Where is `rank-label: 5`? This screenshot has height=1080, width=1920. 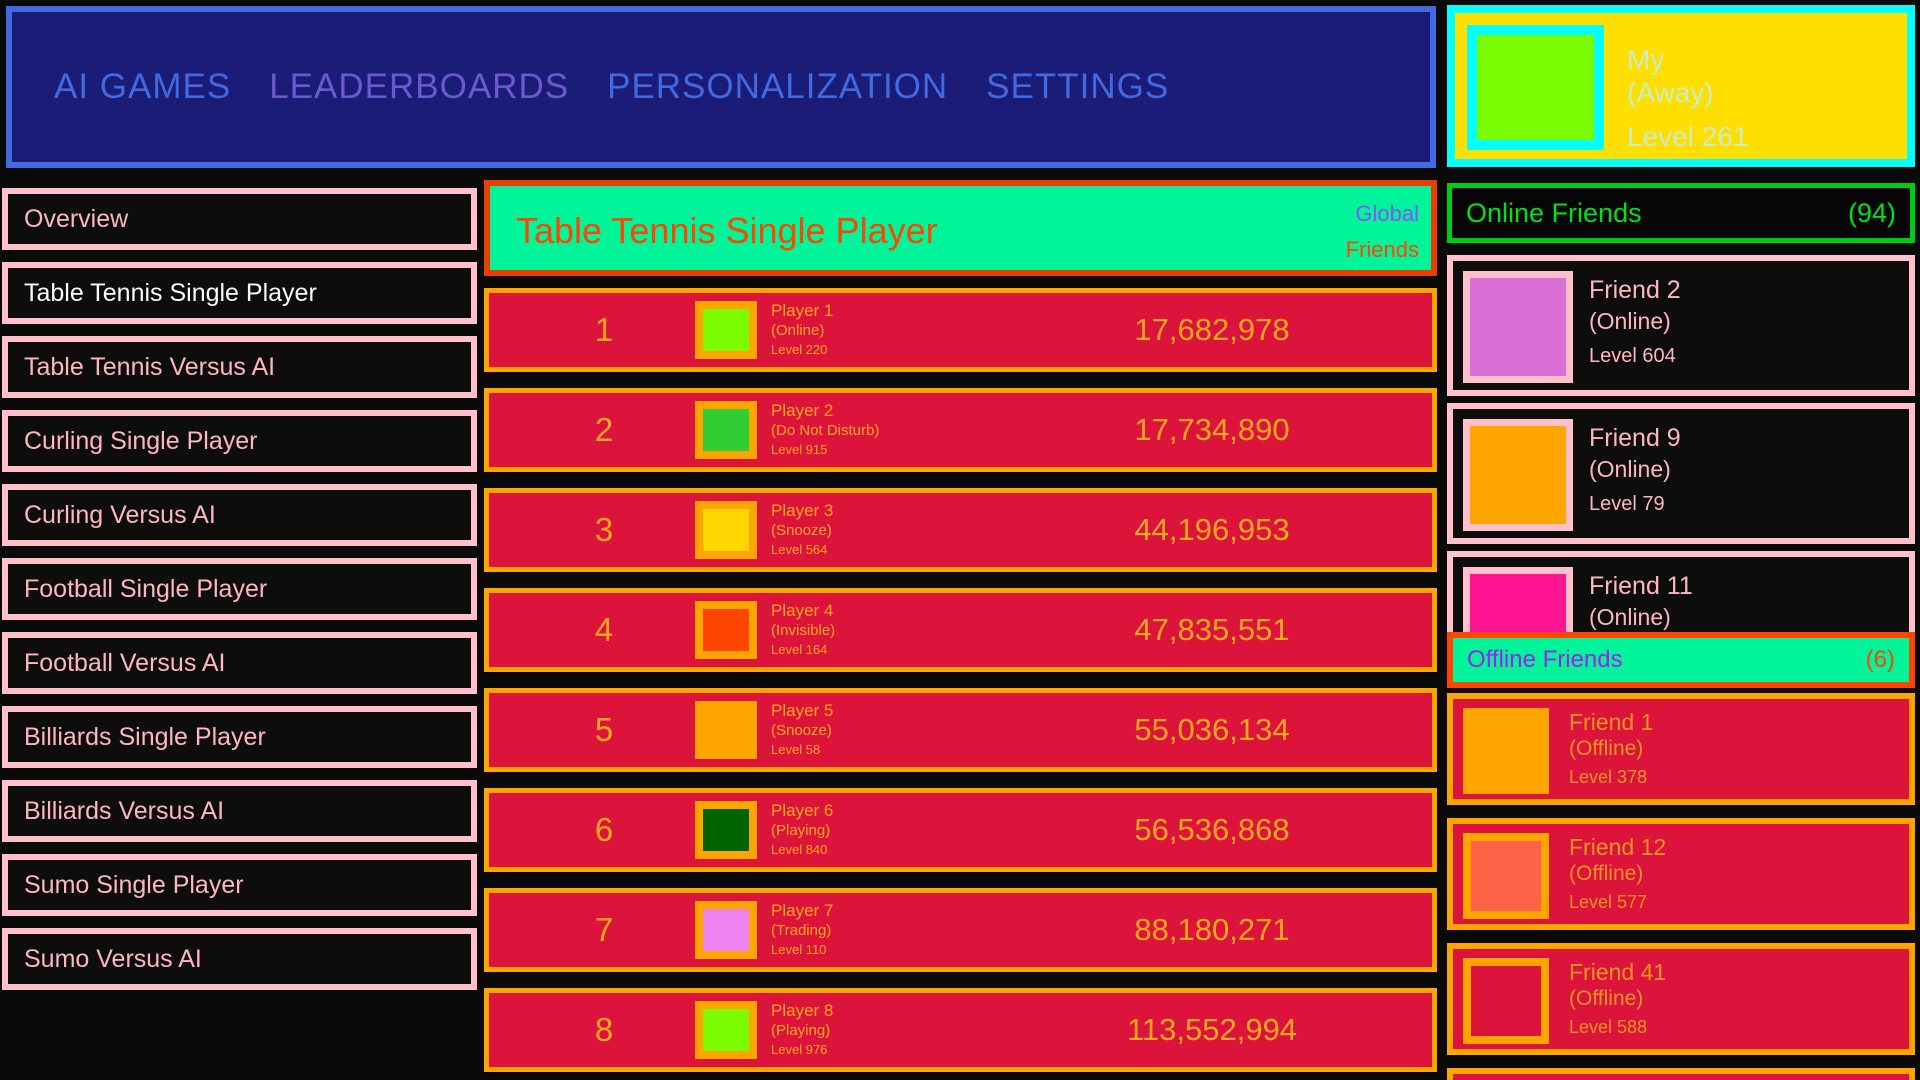 rank-label: 5 is located at coordinates (604, 729).